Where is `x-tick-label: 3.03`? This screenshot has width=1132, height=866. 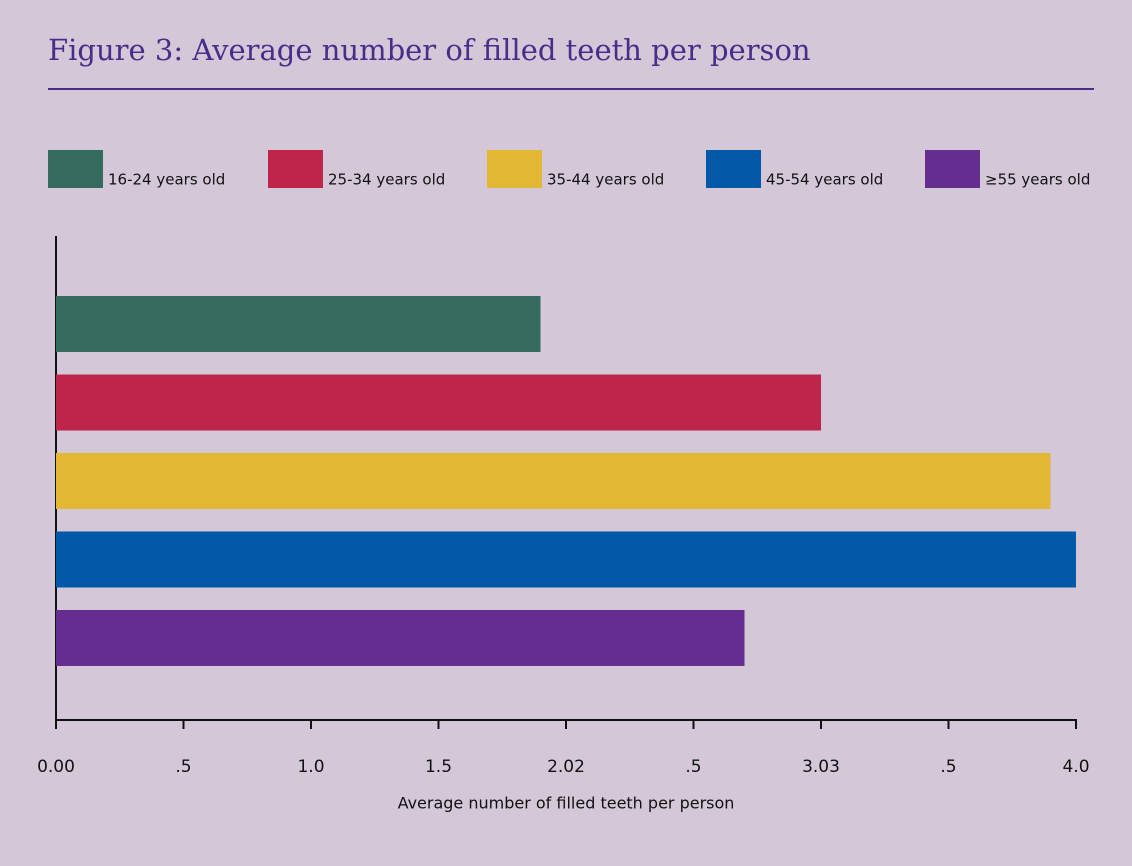 x-tick-label: 3.03 is located at coordinates (821, 767).